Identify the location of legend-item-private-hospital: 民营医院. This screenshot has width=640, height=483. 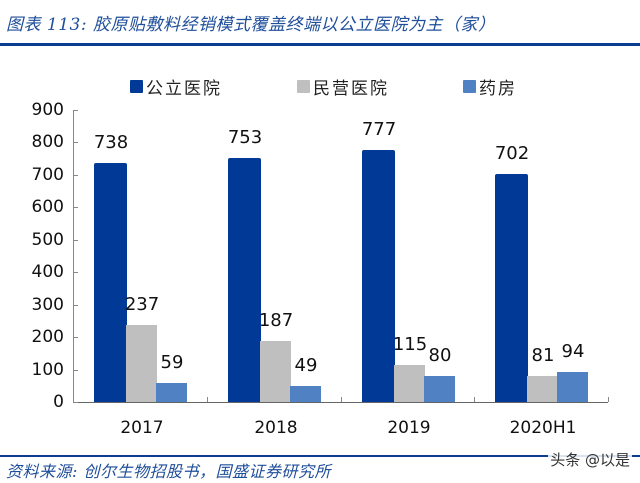
(343, 86).